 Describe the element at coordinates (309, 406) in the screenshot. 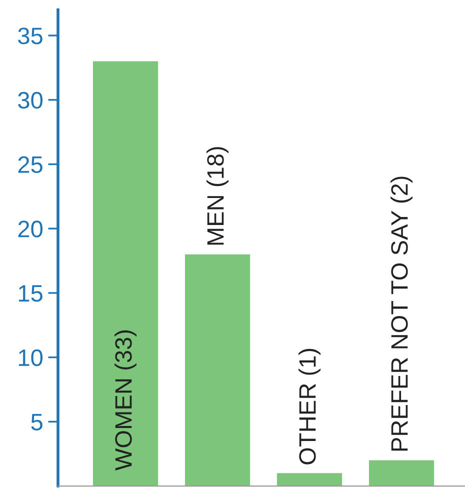

I see `x-tick-label: OTHER (1)` at that location.